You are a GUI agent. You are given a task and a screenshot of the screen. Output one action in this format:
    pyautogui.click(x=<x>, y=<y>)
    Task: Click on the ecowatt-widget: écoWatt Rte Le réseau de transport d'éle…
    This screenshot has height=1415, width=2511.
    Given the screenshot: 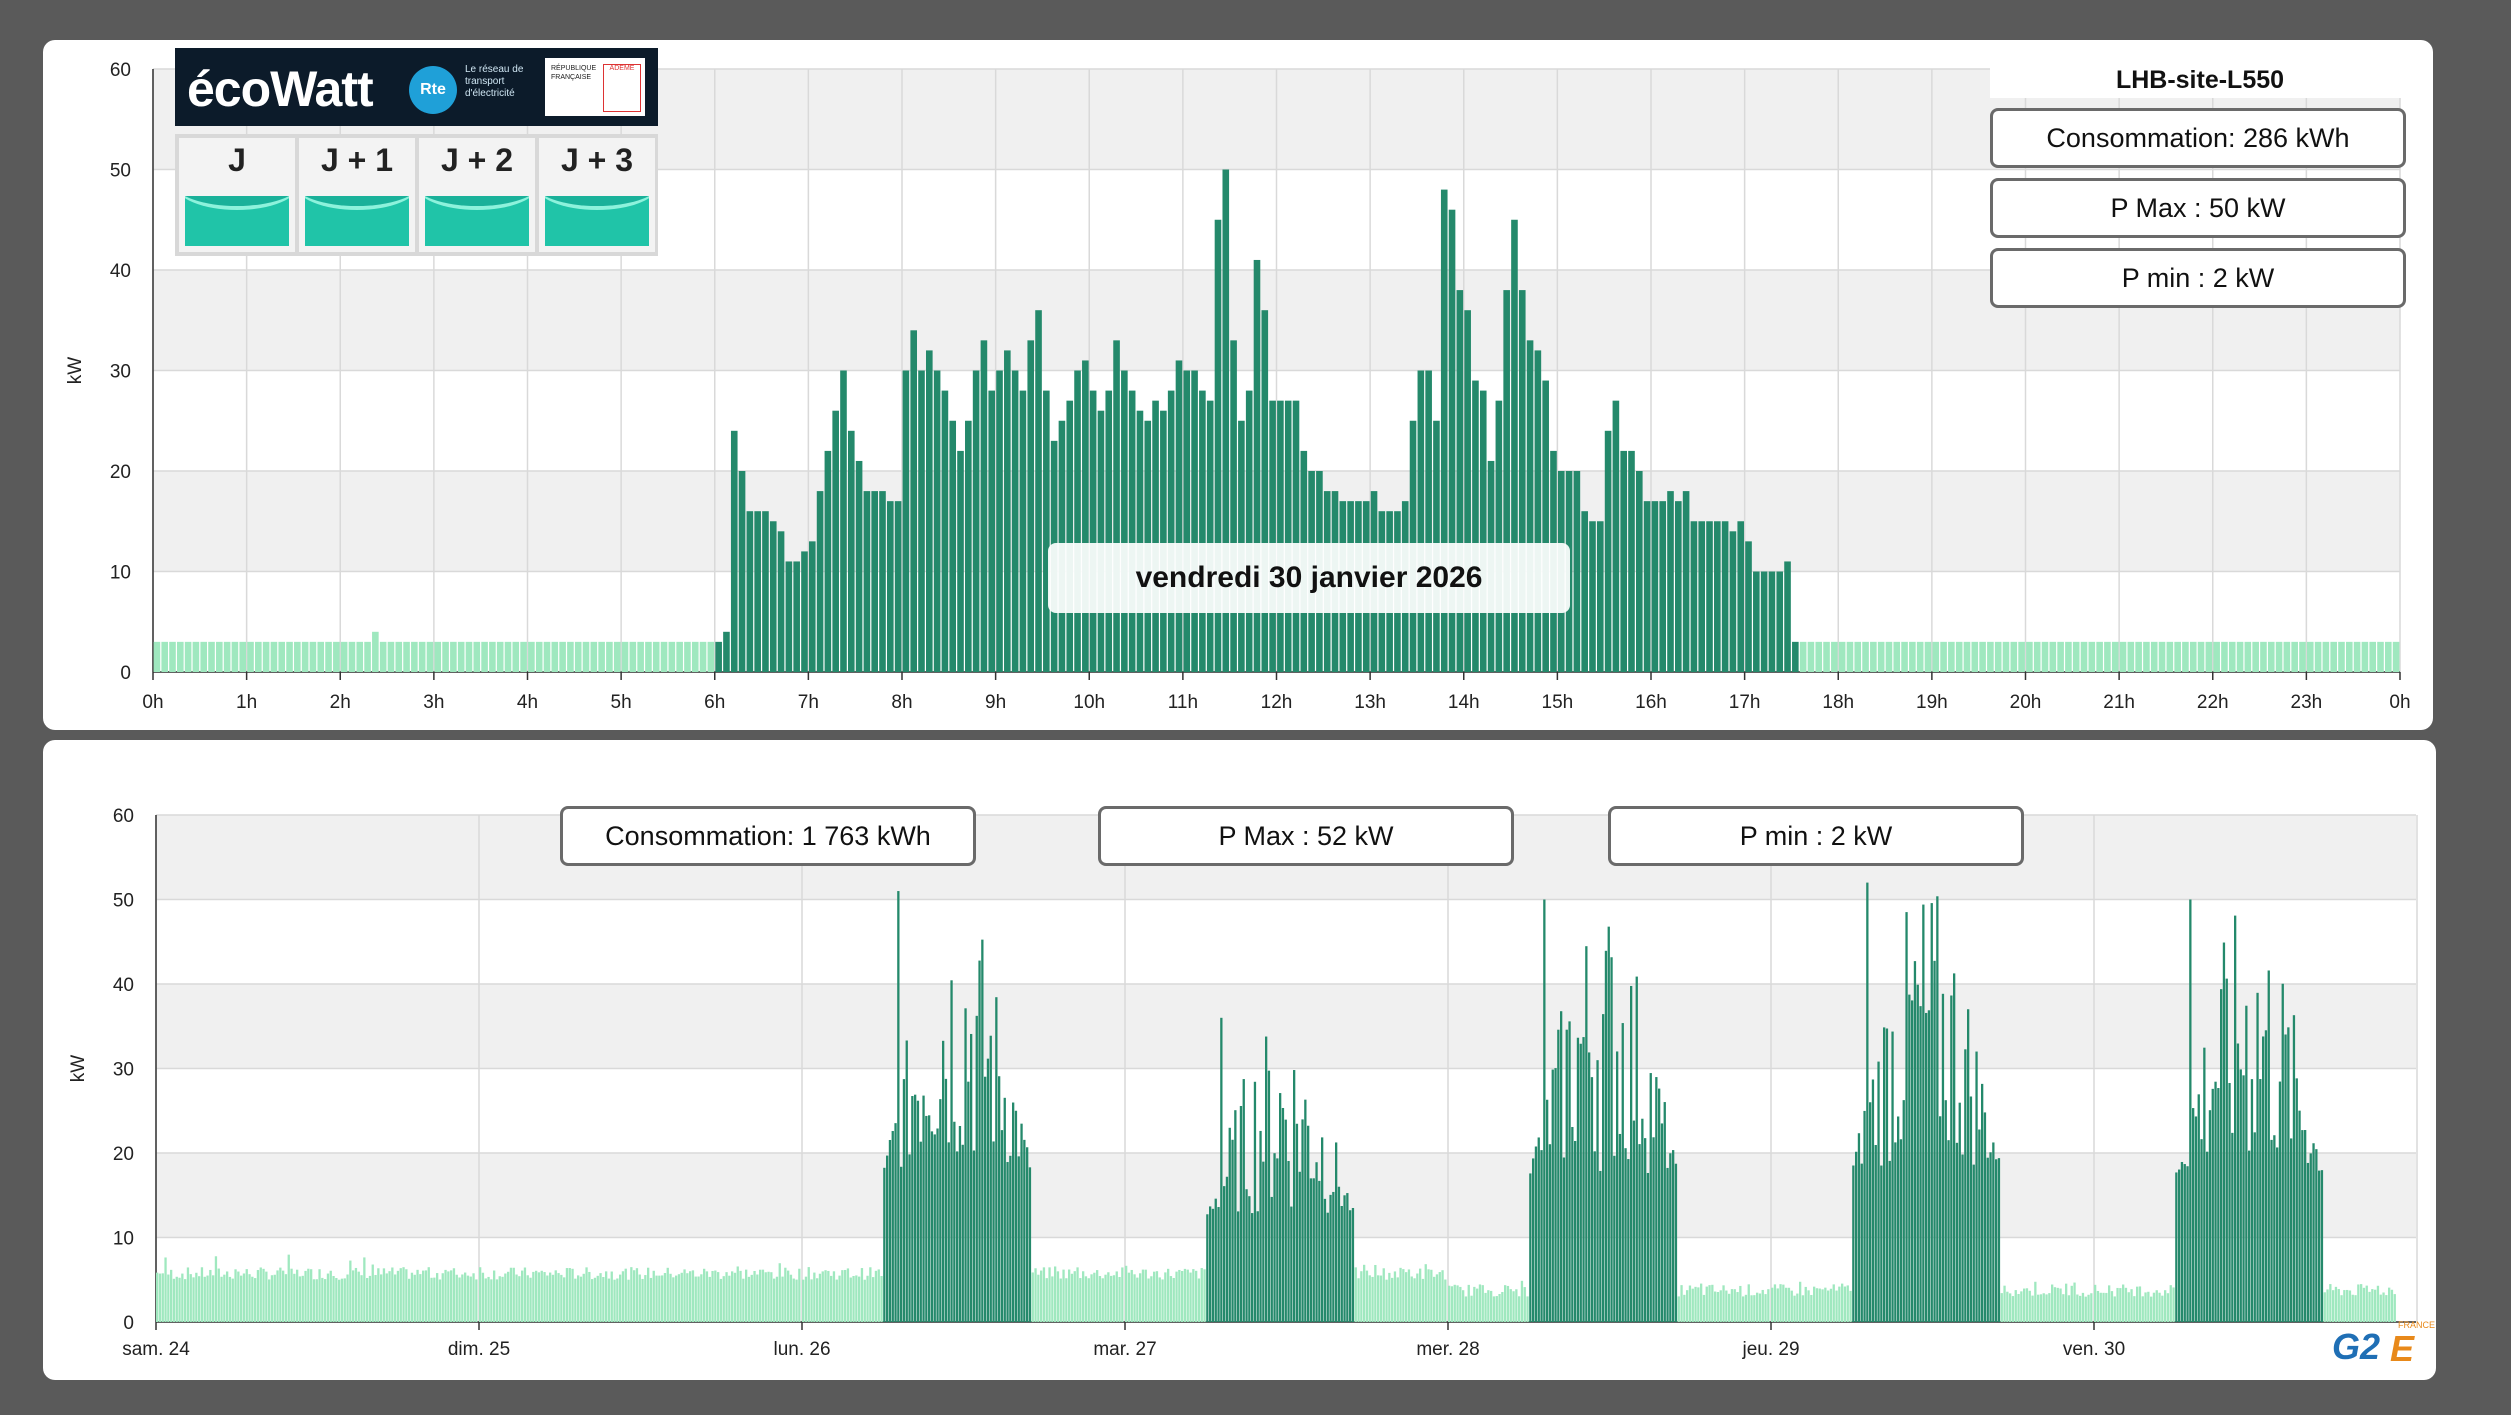 What is the action you would take?
    pyautogui.click(x=416, y=152)
    